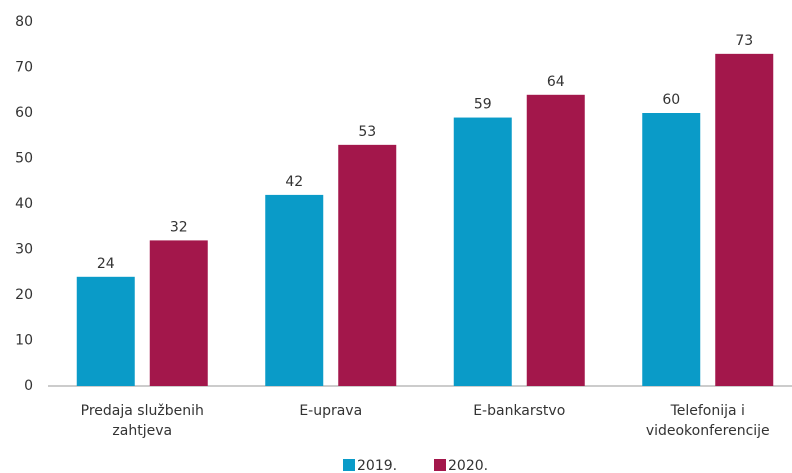  What do you see at coordinates (142, 421) in the screenshot?
I see `x-tick-label: Predaja službenih zahtjeva` at bounding box center [142, 421].